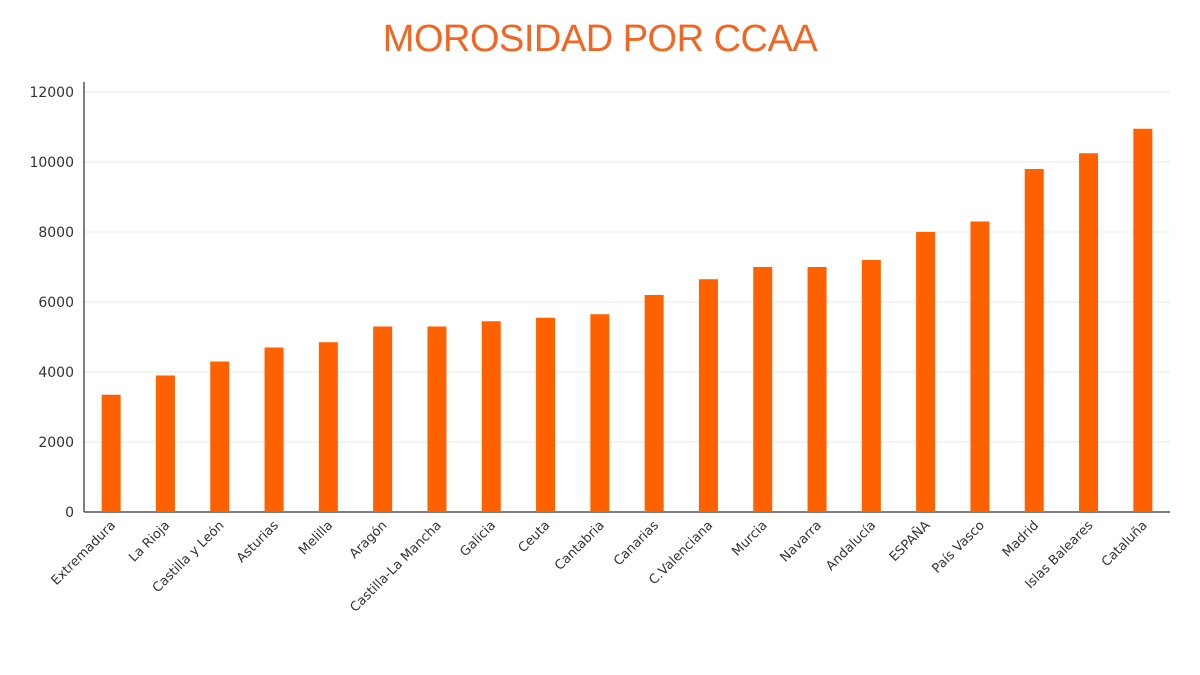  Describe the element at coordinates (69, 513) in the screenshot. I see `y-tick-label: 0` at that location.